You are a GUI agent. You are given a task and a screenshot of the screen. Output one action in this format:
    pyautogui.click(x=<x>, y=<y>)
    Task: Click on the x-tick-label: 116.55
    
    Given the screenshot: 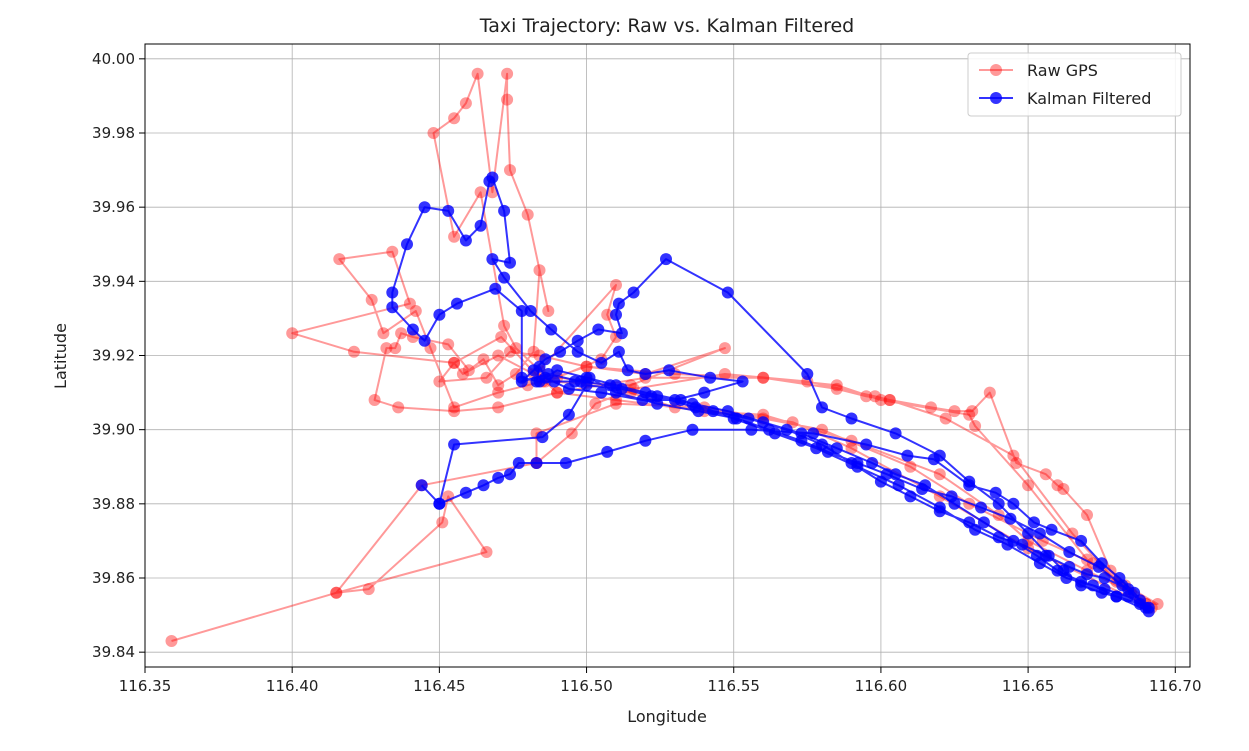 What is the action you would take?
    pyautogui.click(x=733, y=686)
    